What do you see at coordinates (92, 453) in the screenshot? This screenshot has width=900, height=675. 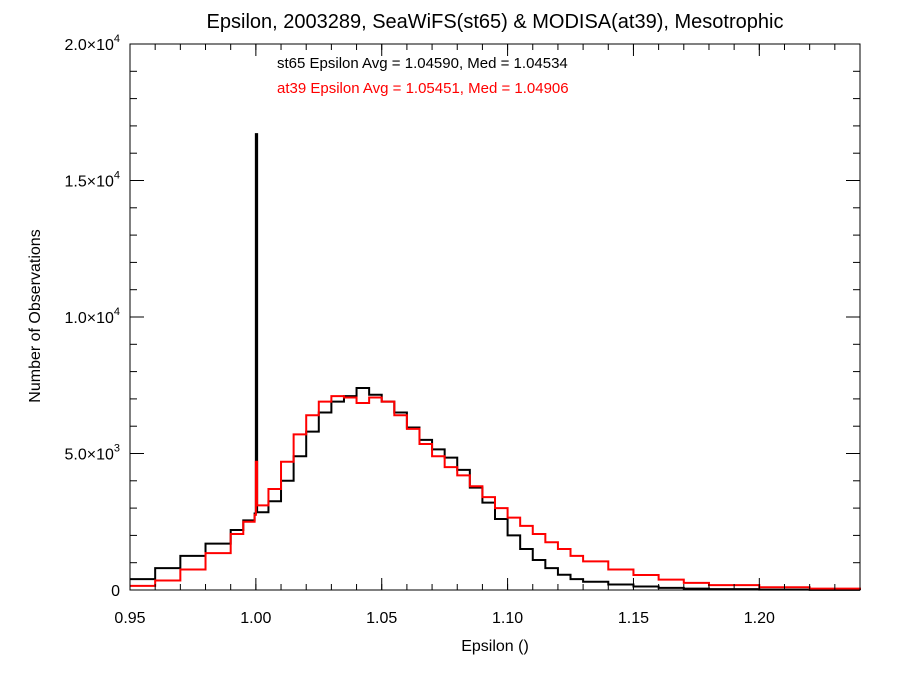 I see `y-tick-label: 5.0×10³` at bounding box center [92, 453].